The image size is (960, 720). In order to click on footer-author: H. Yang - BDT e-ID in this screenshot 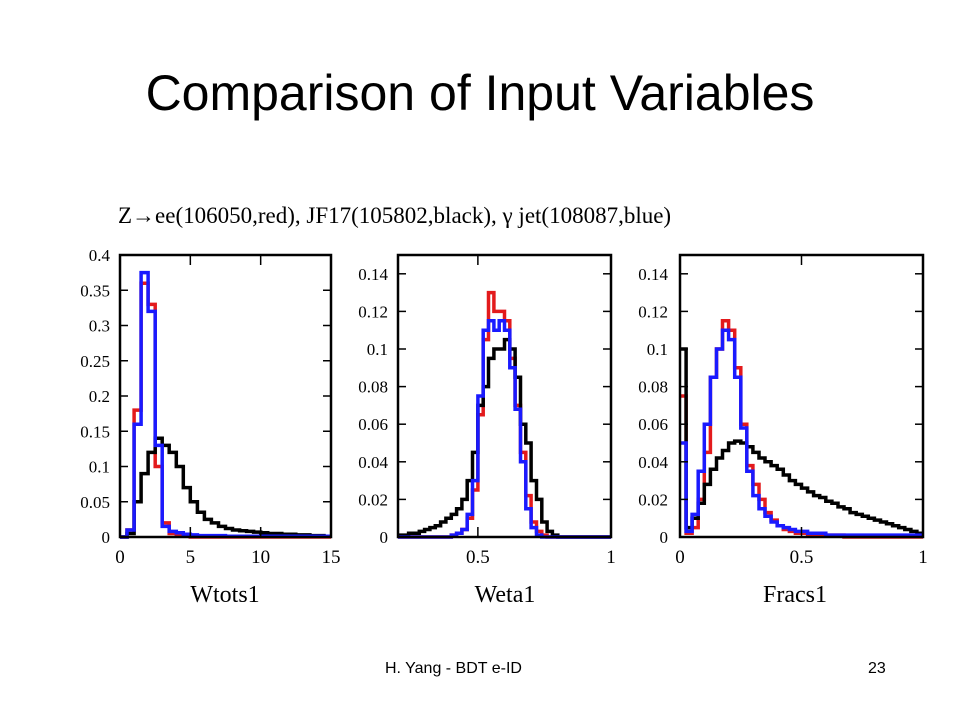, I will do `click(453, 668)`.